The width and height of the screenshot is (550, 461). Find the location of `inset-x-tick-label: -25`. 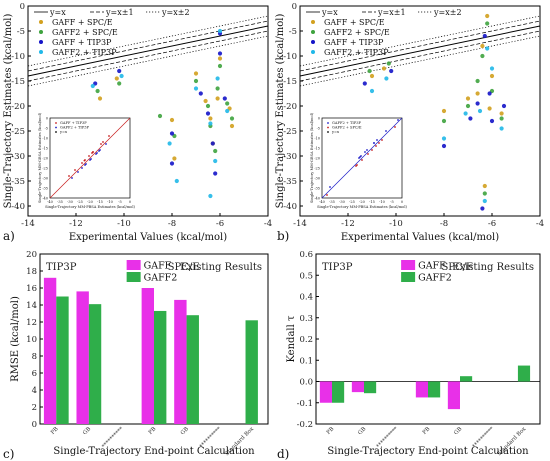

inset-x-tick-label: -25 is located at coordinates (80, 202).